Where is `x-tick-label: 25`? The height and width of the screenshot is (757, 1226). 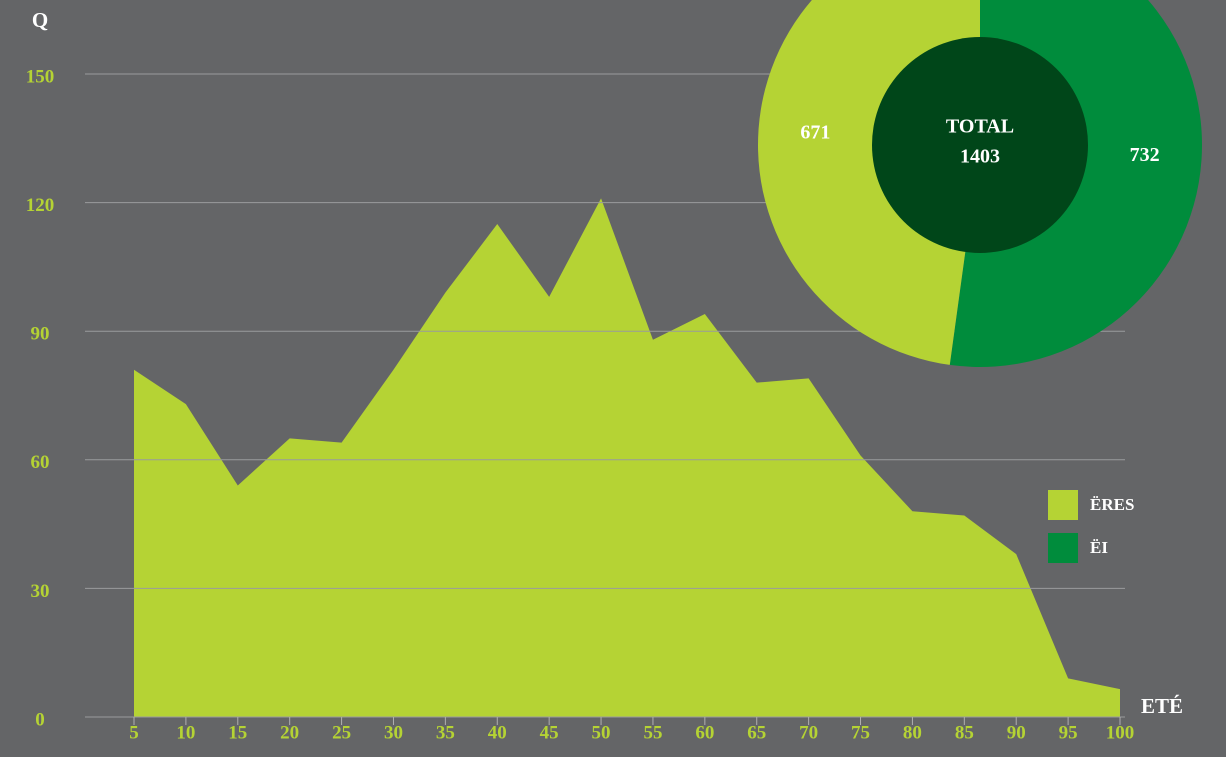
x-tick-label: 25 is located at coordinates (341, 732).